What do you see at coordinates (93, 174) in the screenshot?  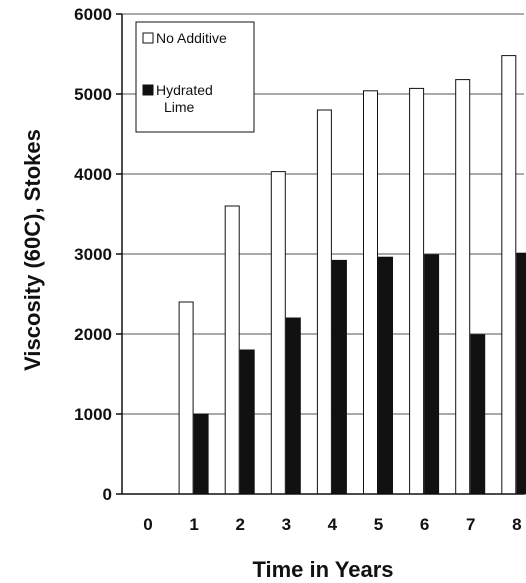 I see `y-tick-label: 4000` at bounding box center [93, 174].